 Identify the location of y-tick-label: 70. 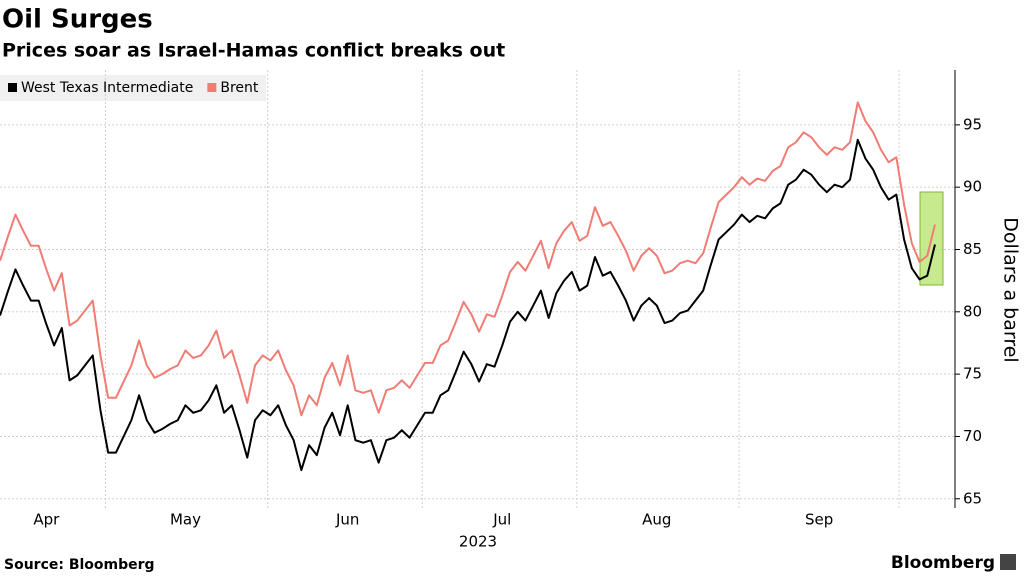
(972, 436).